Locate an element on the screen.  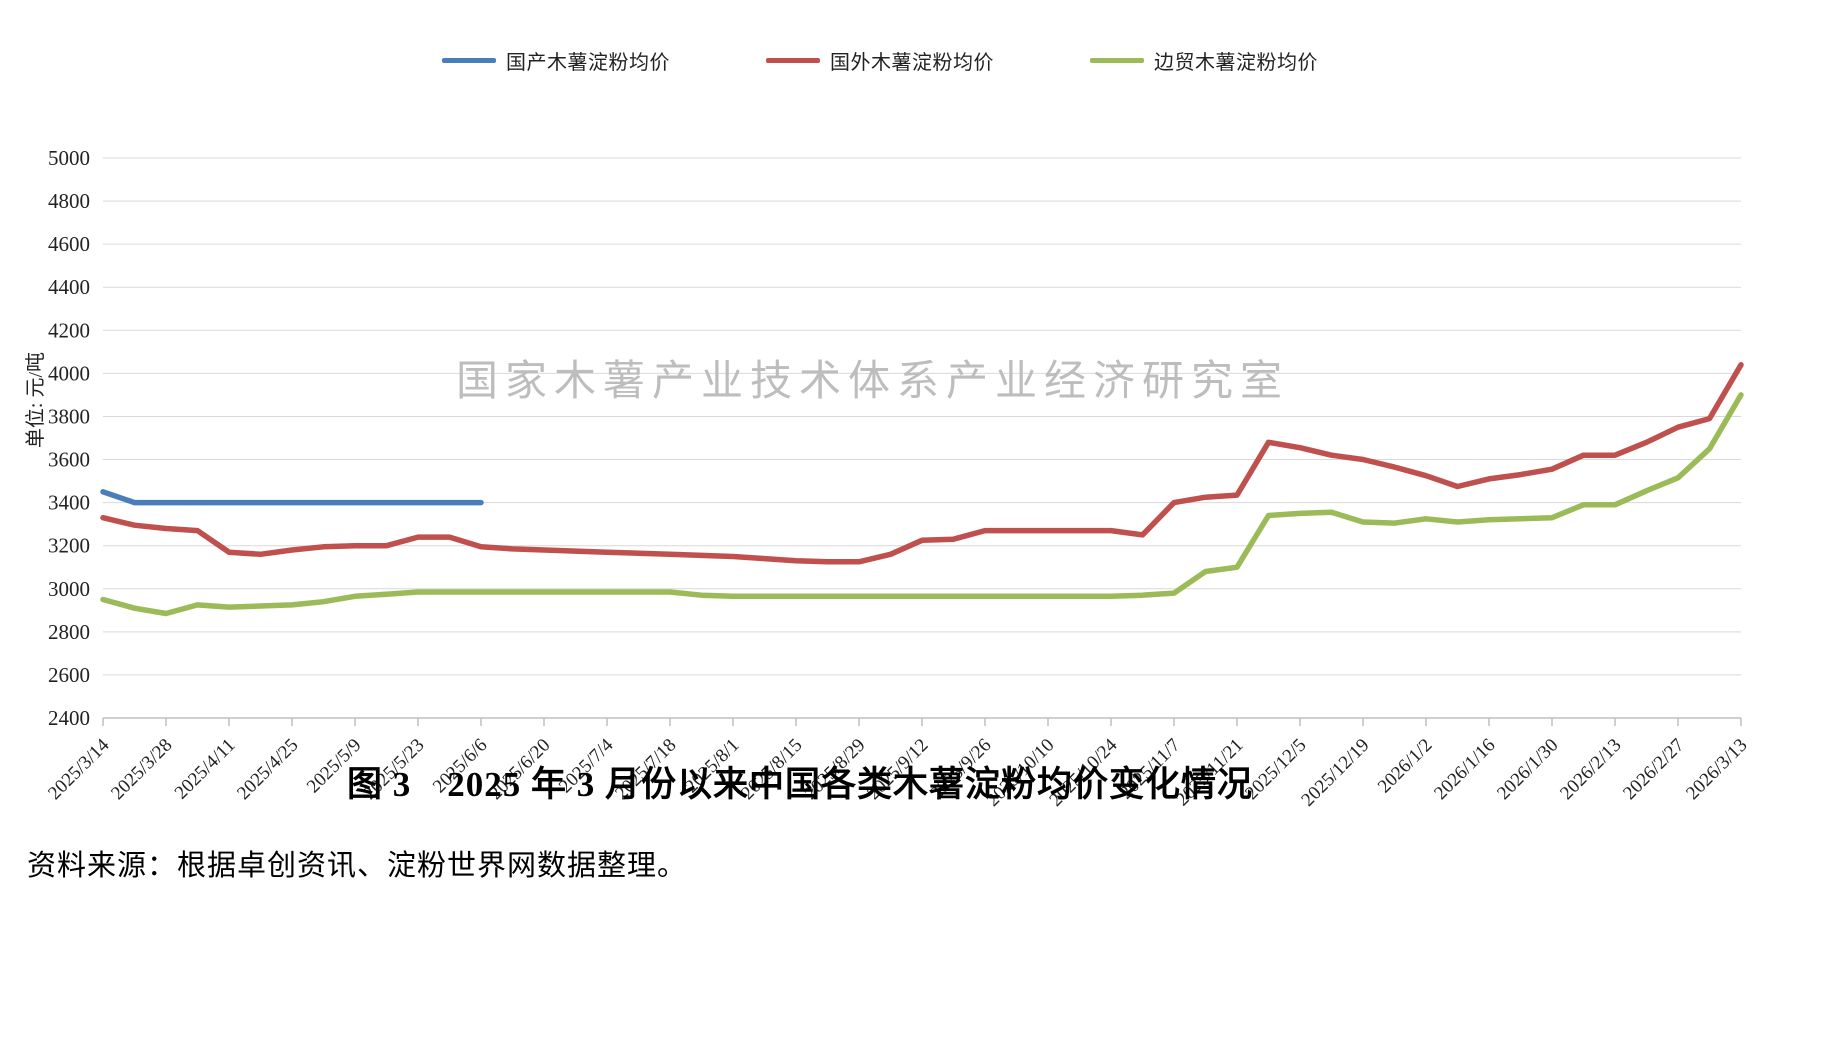
figure-source-note: 资料来源：根据卓创资讯、淀粉世界网数据整理。 is located at coordinates (357, 866).